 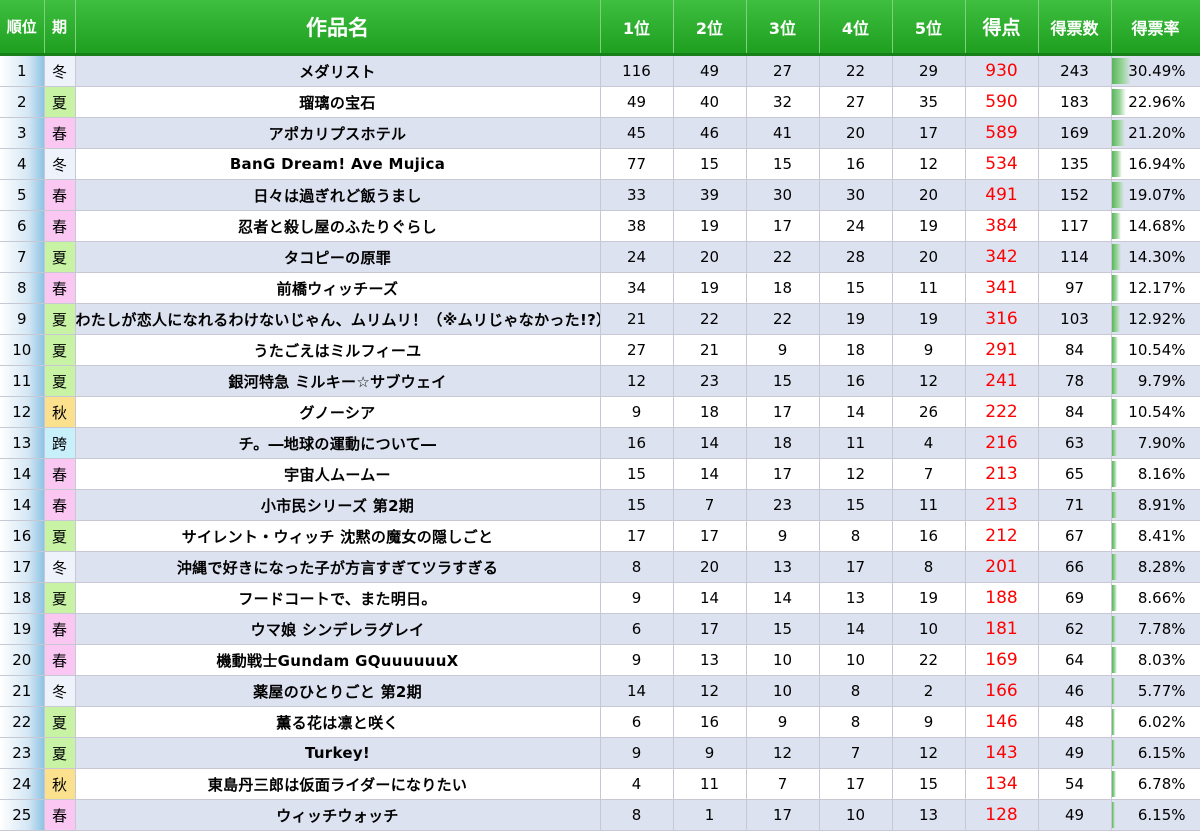 I want to click on first-place-cell: 45, so click(x=637, y=133).